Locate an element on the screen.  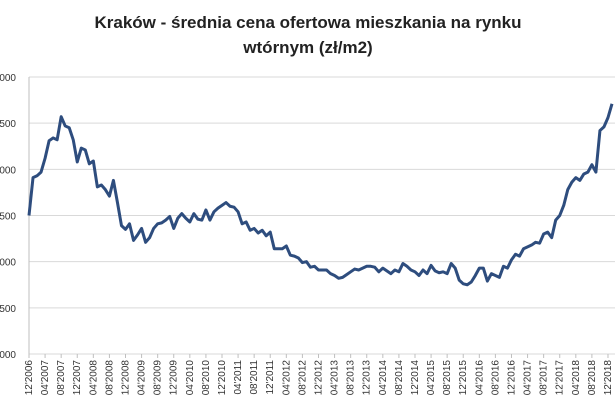
x-tick-label: 04'2015 is located at coordinates (431, 378).